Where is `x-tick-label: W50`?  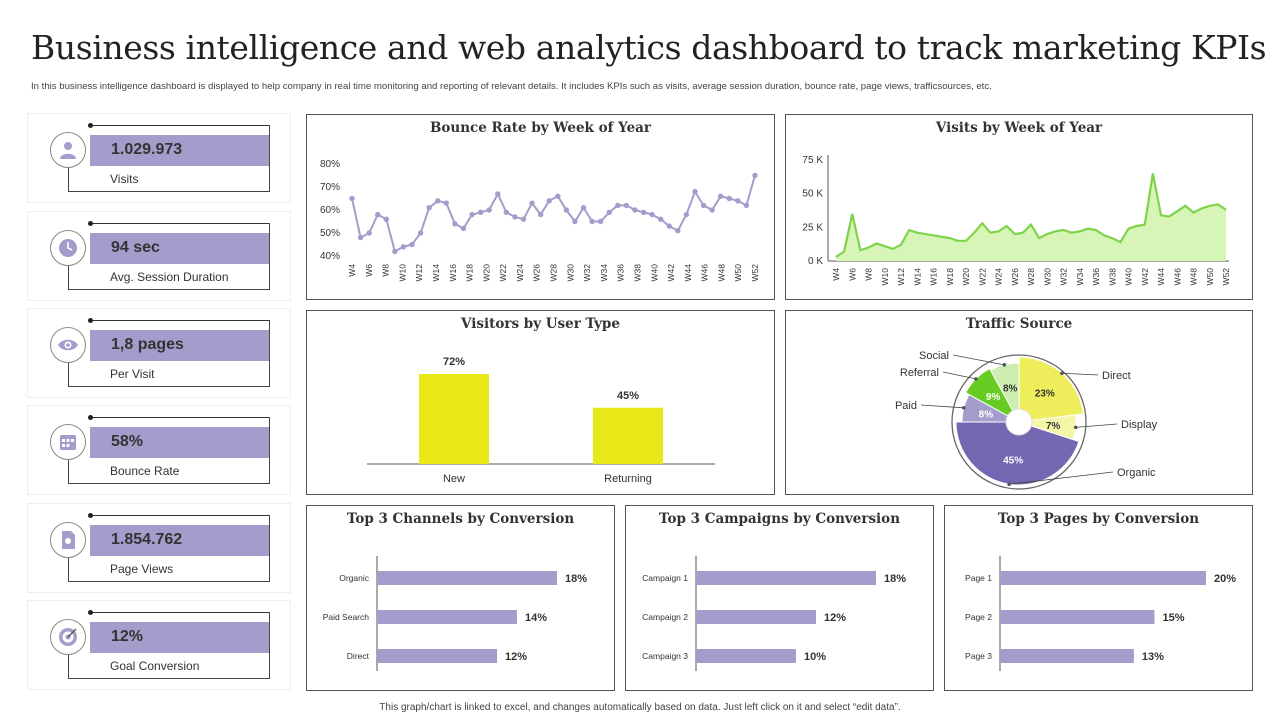
x-tick-label: W50 is located at coordinates (738, 273).